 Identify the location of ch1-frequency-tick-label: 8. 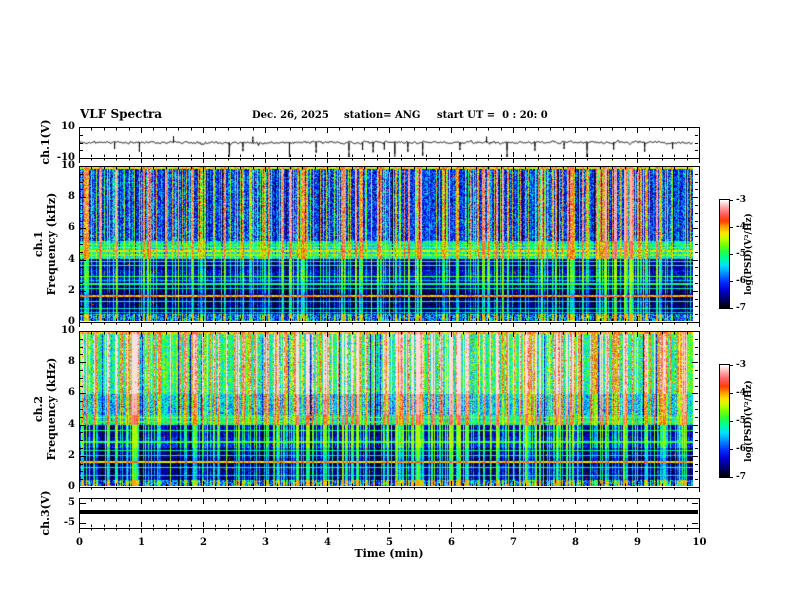
(71, 196).